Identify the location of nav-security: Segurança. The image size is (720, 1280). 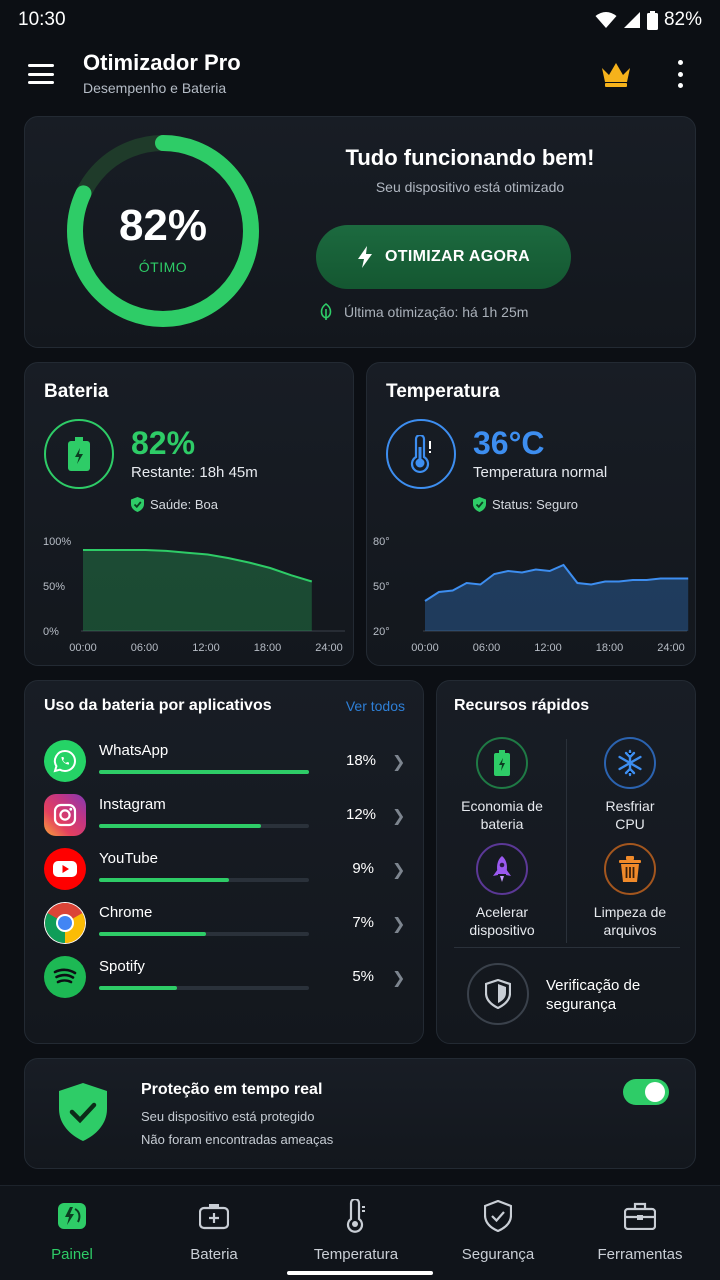
(498, 1230).